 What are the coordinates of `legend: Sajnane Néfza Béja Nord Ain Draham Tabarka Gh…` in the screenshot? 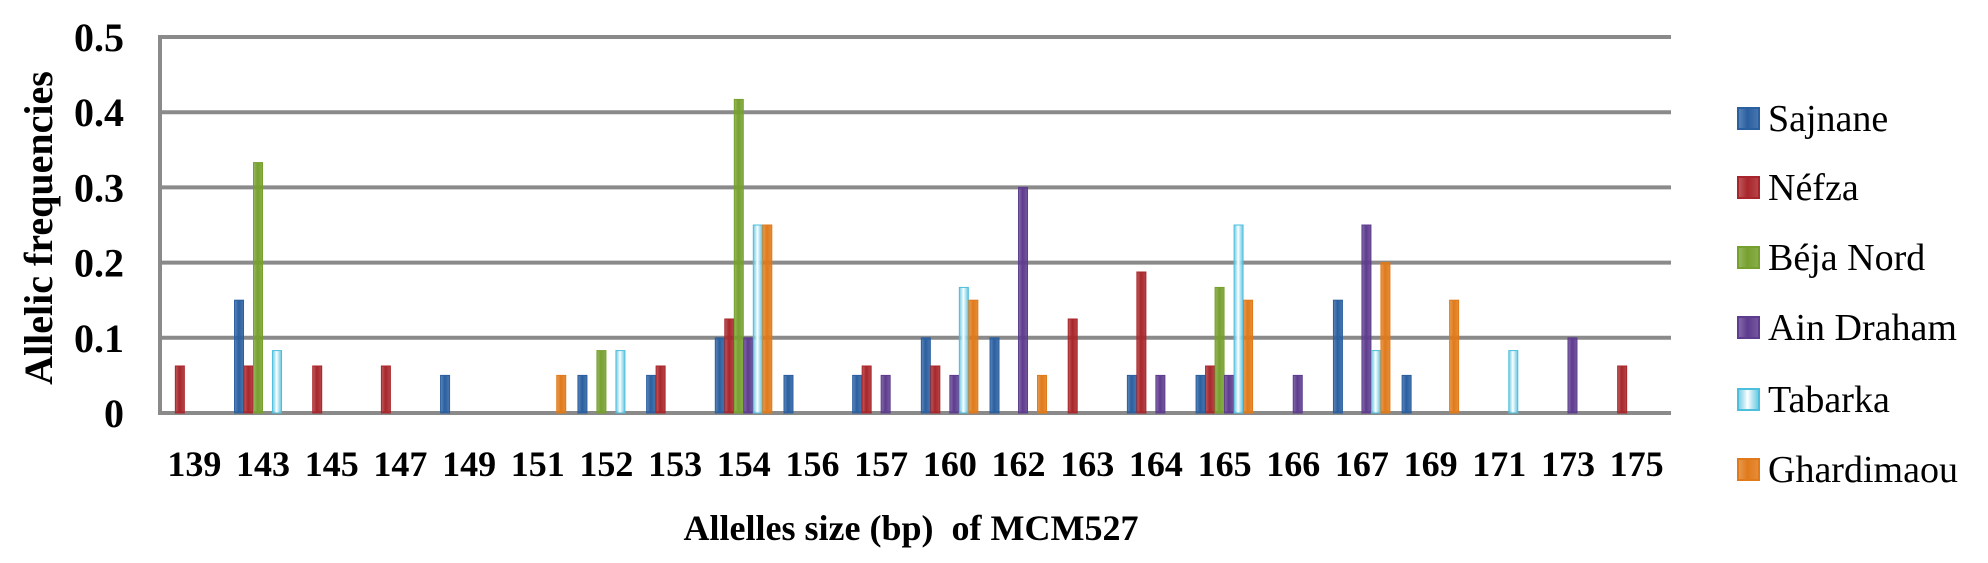 It's located at (1847, 294).